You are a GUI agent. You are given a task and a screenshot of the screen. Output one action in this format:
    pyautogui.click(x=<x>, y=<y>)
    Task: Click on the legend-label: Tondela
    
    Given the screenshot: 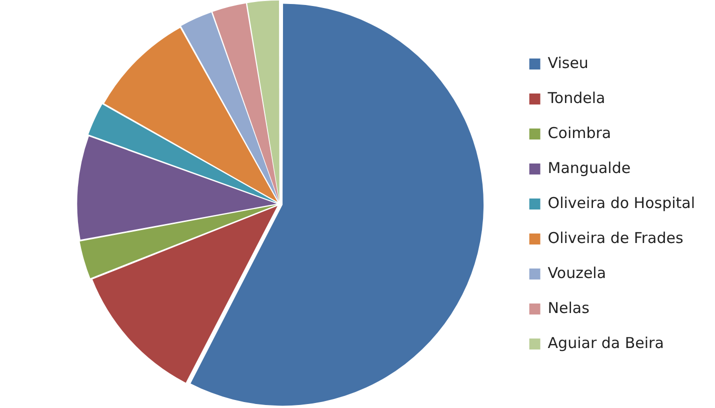 What is the action you would take?
    pyautogui.click(x=576, y=97)
    